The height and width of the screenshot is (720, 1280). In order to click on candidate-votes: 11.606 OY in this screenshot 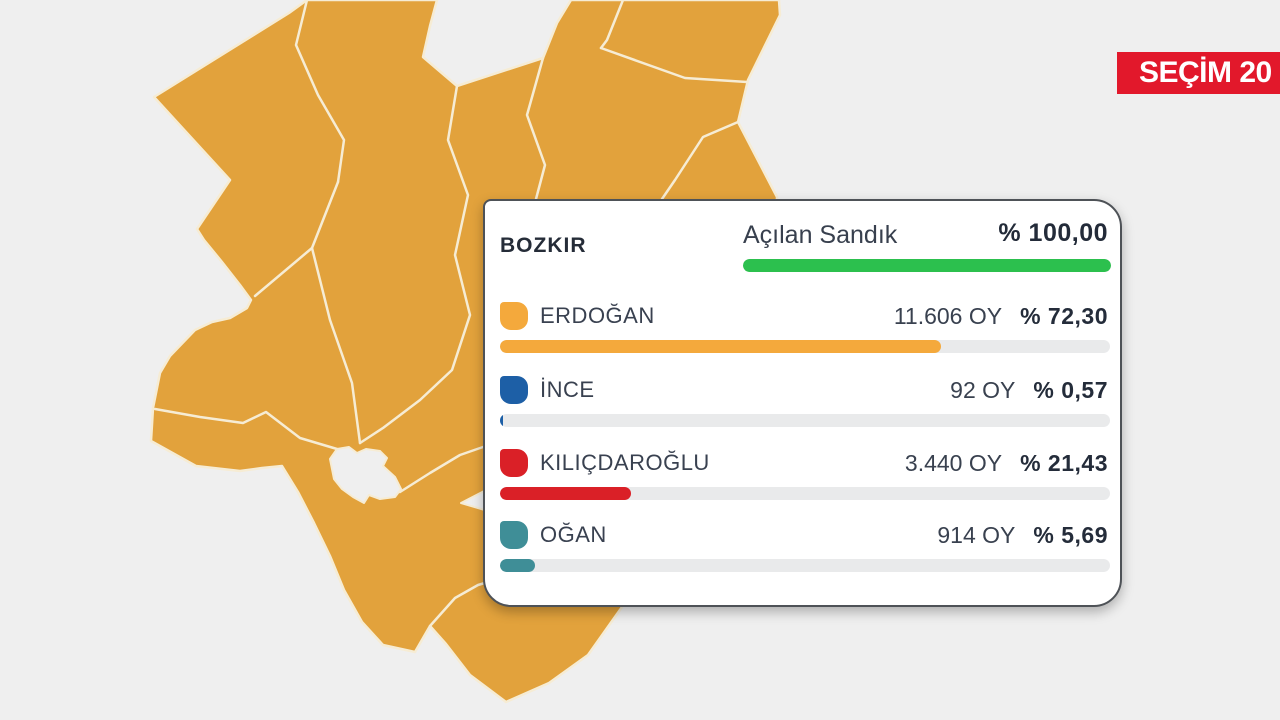, I will do `click(948, 316)`.